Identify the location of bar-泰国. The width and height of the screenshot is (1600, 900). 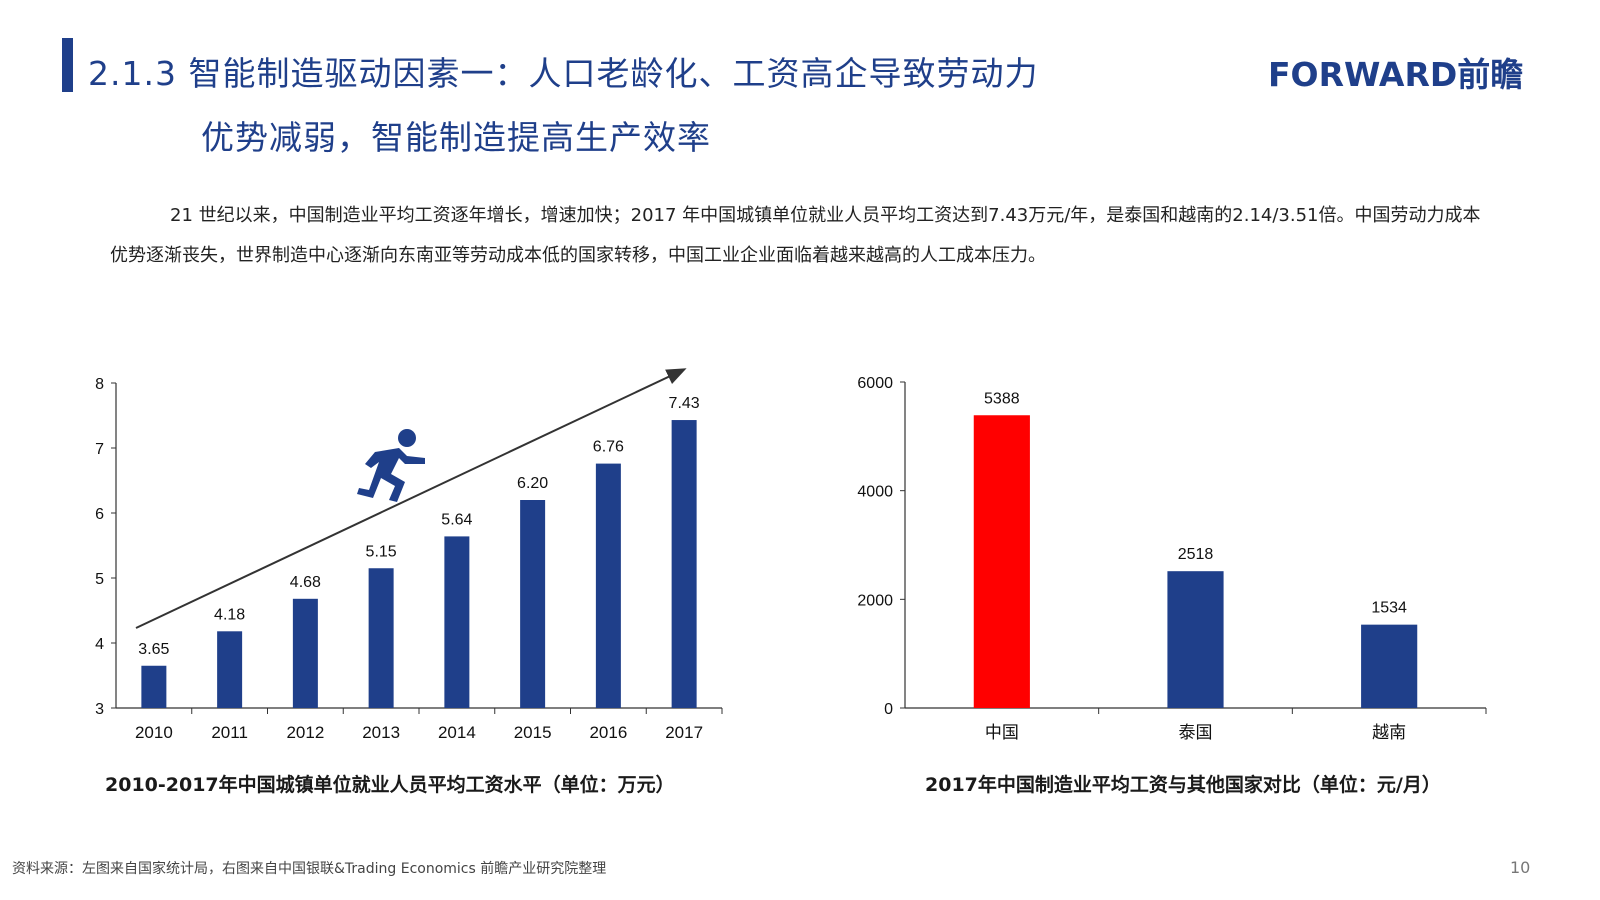
(1195, 639).